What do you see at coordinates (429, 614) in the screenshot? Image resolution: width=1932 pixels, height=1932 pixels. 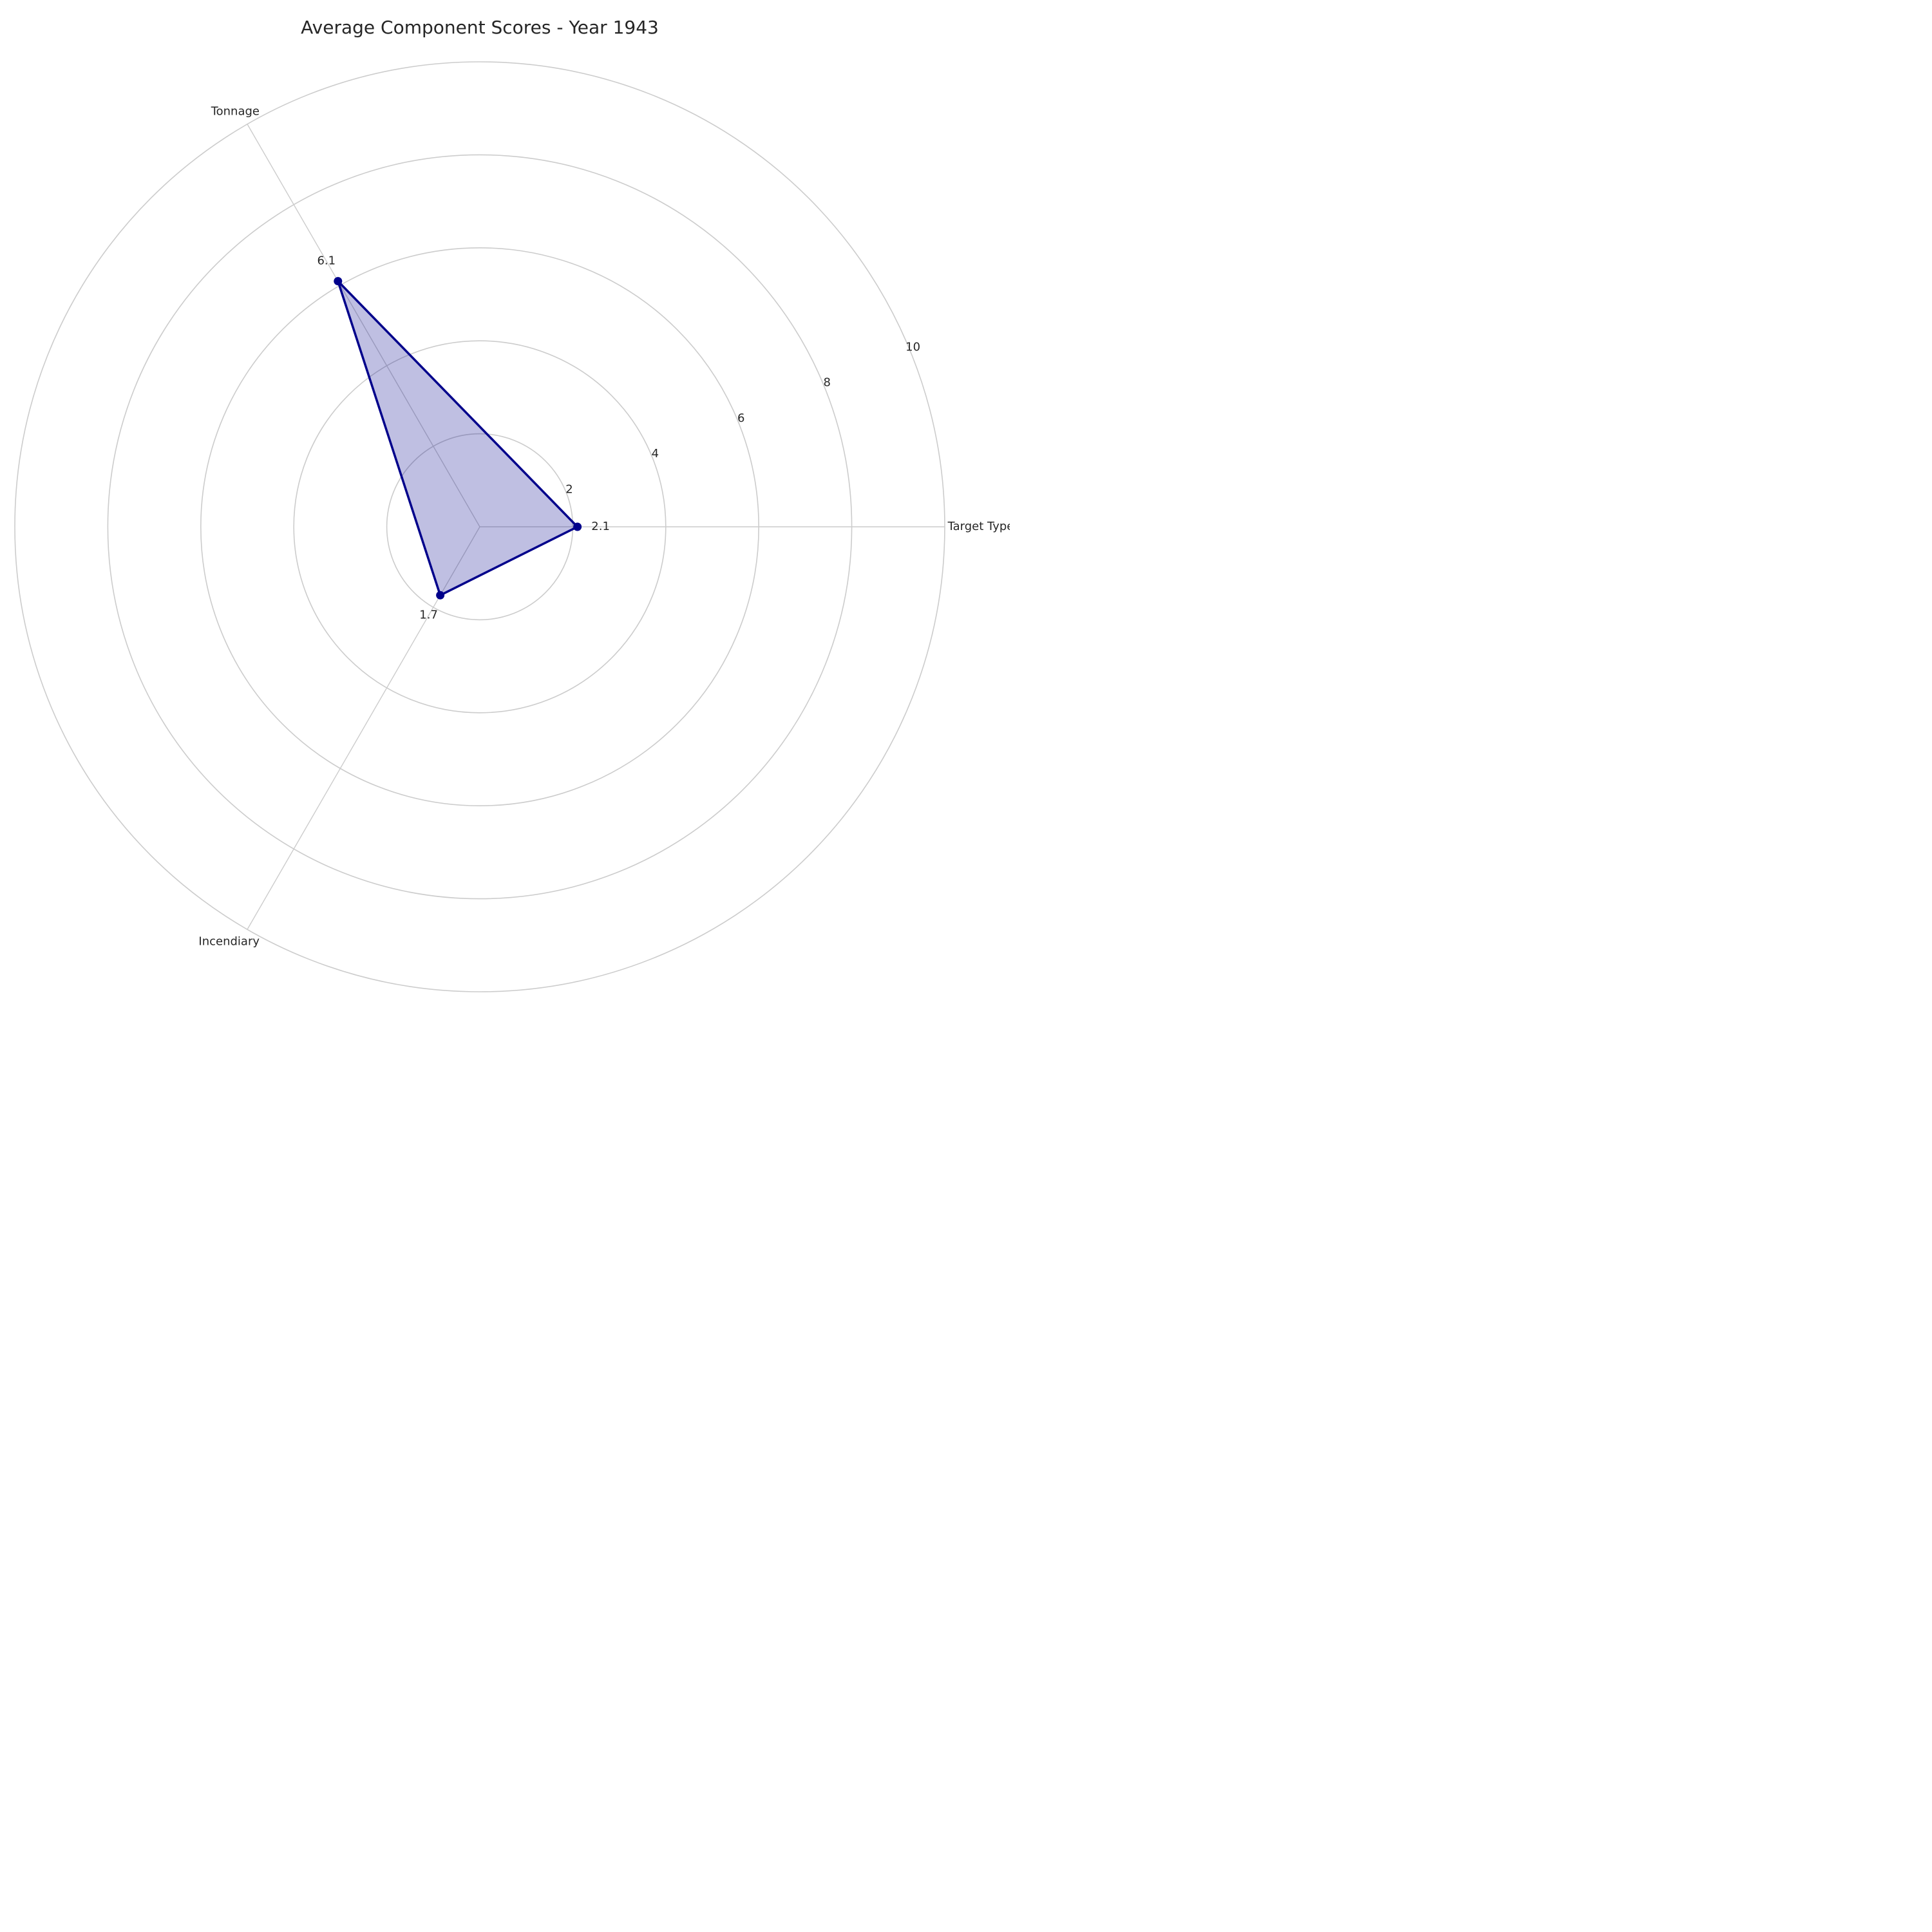 I see `value-label: 1.7` at bounding box center [429, 614].